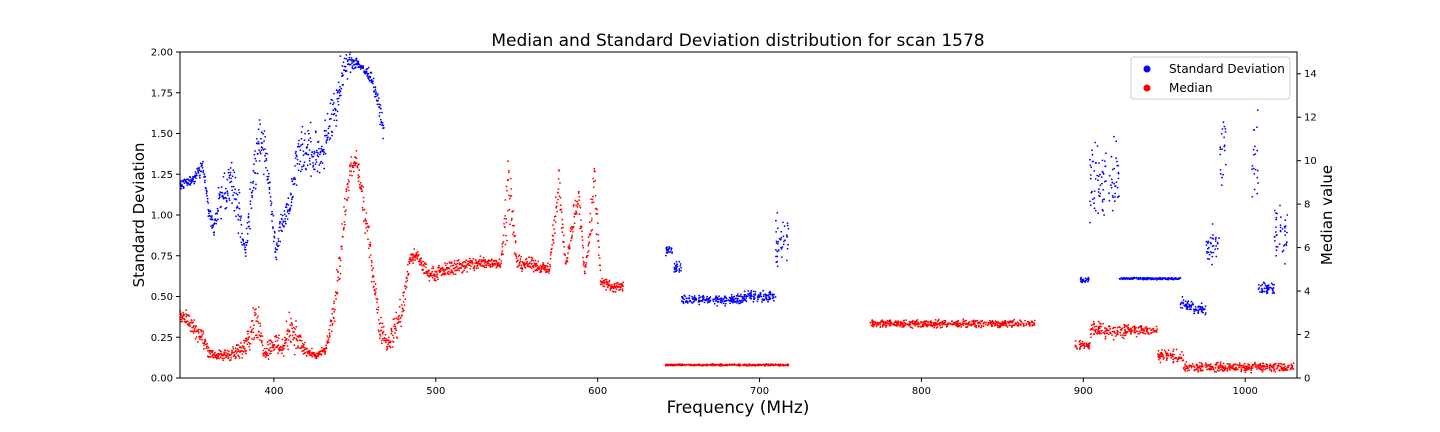 The height and width of the screenshot is (432, 1440). What do you see at coordinates (162, 297) in the screenshot?
I see `y-left-tick-label: 0.50` at bounding box center [162, 297].